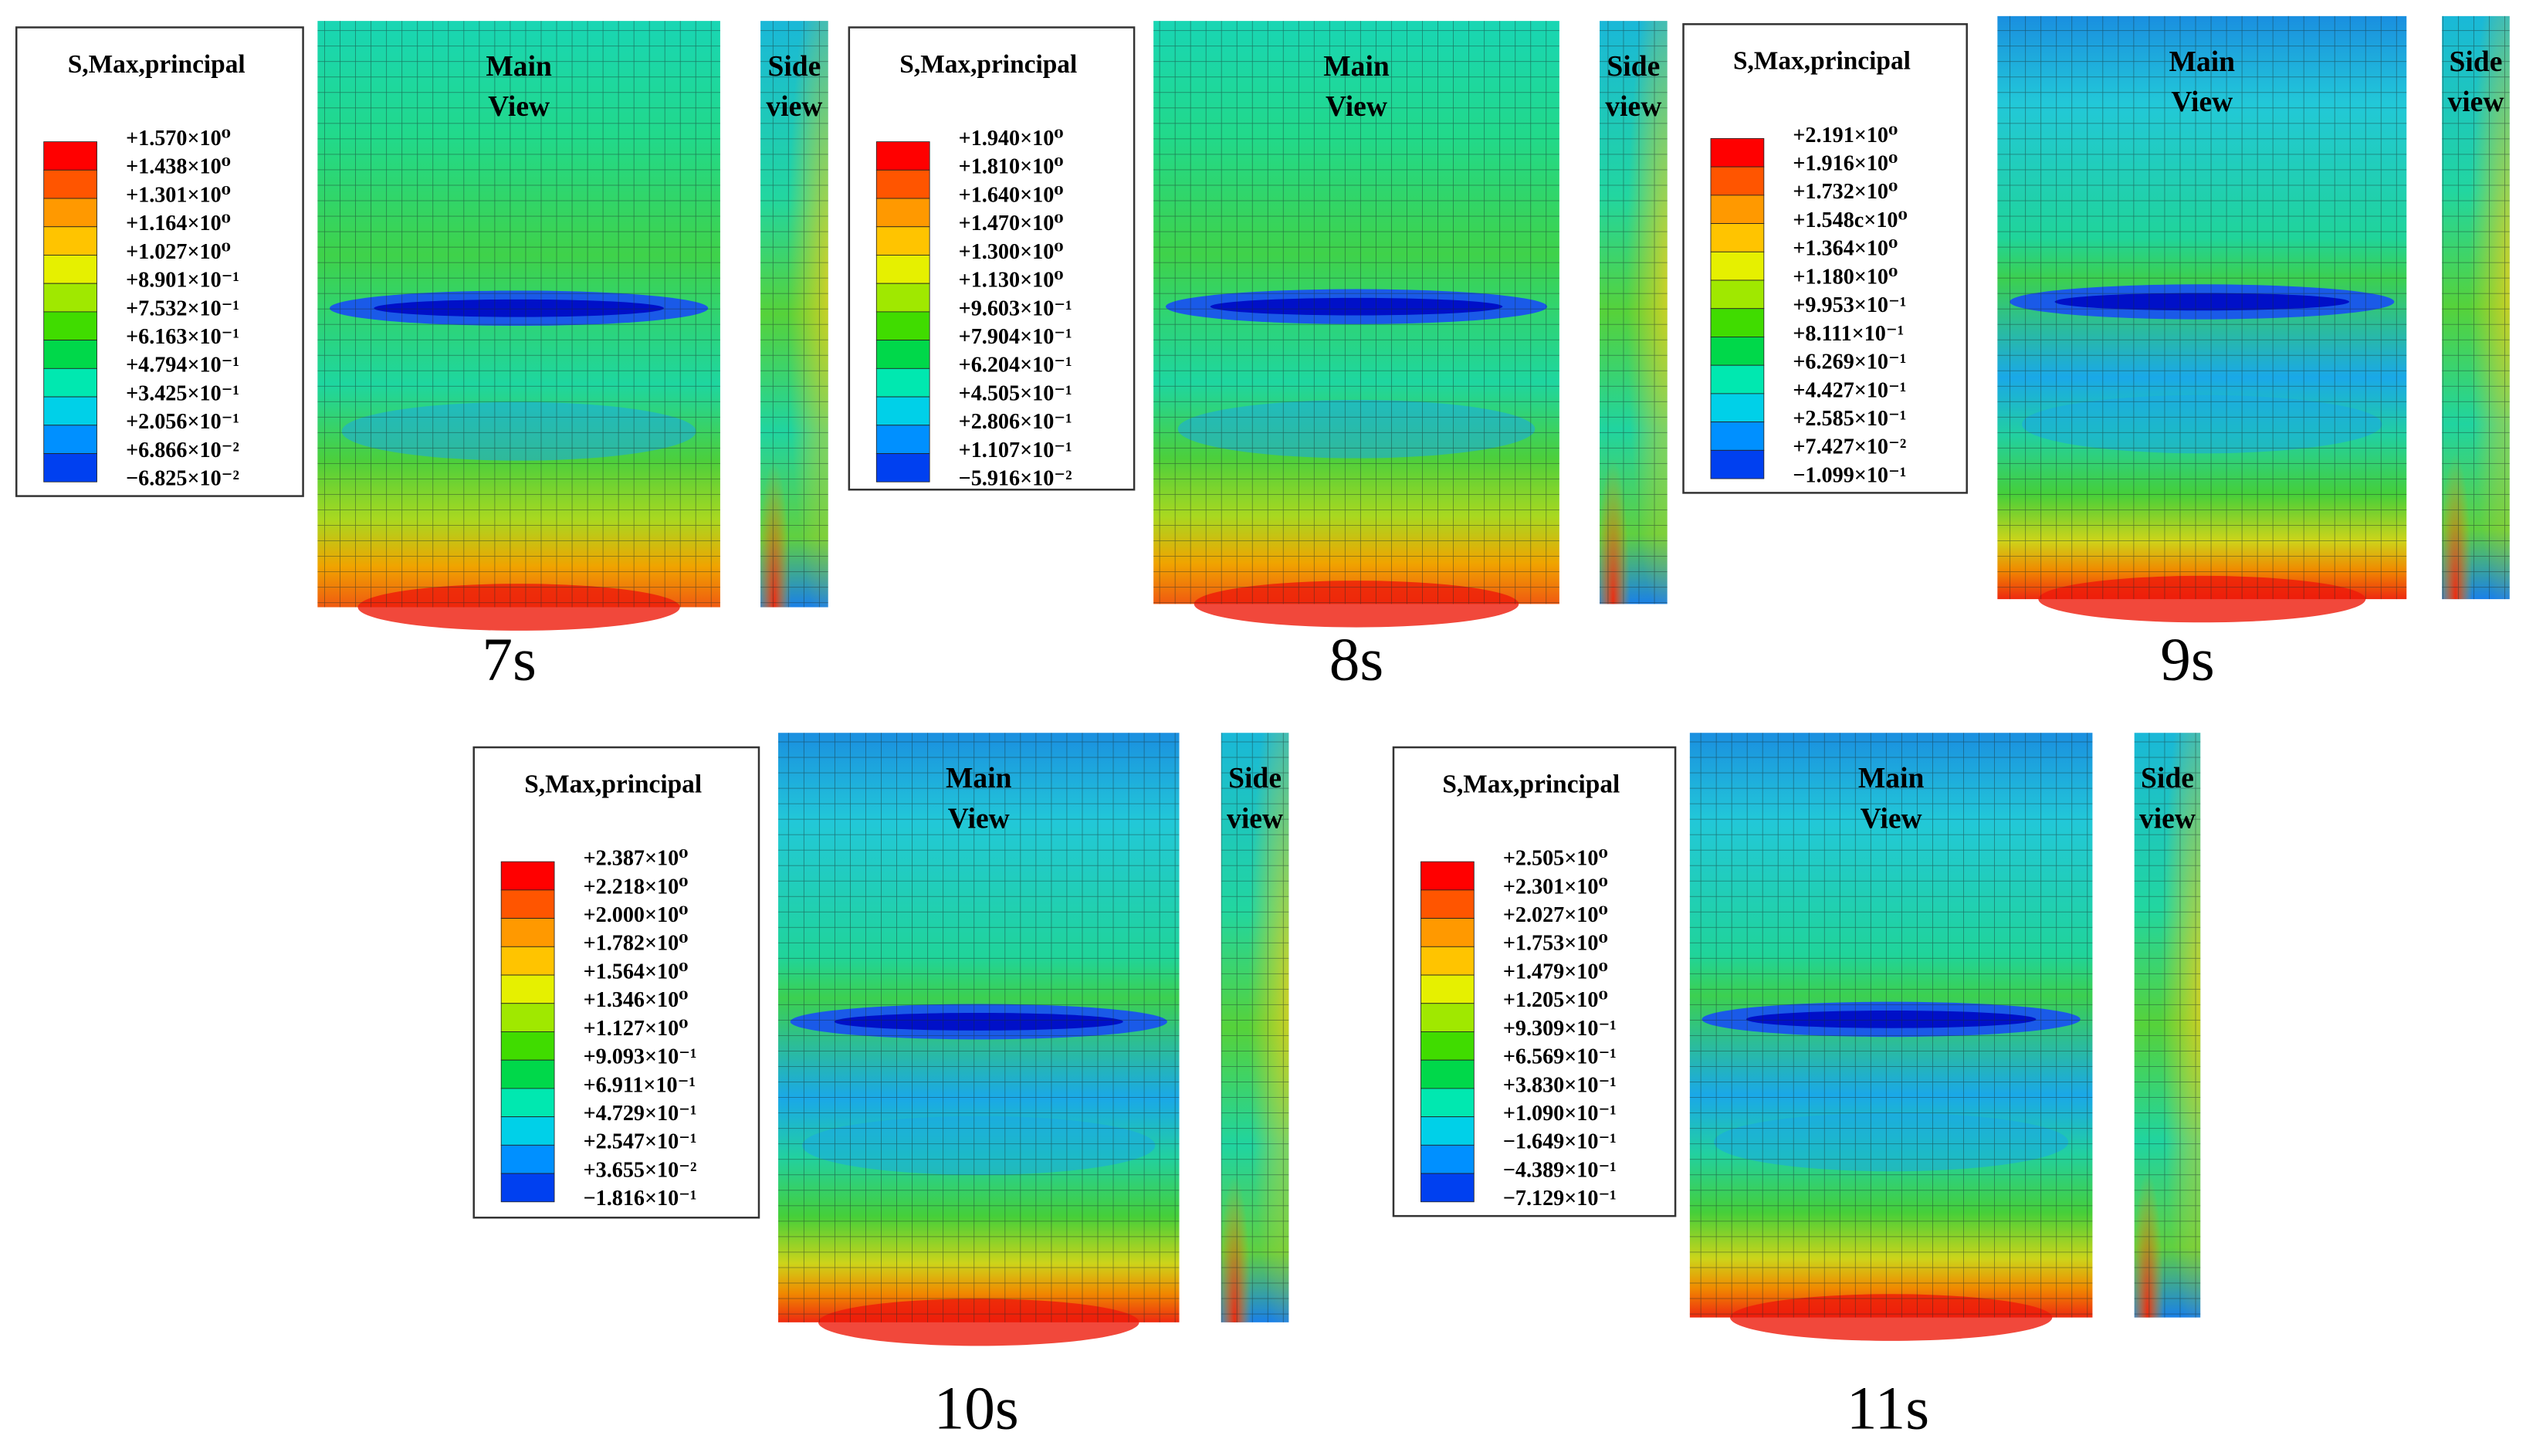  Describe the element at coordinates (1011, 281) in the screenshot. I see `legend-label: +1.130×10⁰` at that location.